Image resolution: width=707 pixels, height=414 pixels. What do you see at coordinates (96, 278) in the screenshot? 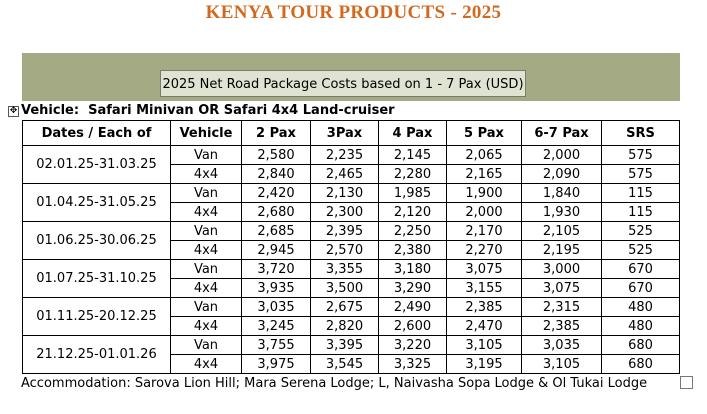
I see `date-range-cell: 01.07.25-31.10.25` at bounding box center [96, 278].